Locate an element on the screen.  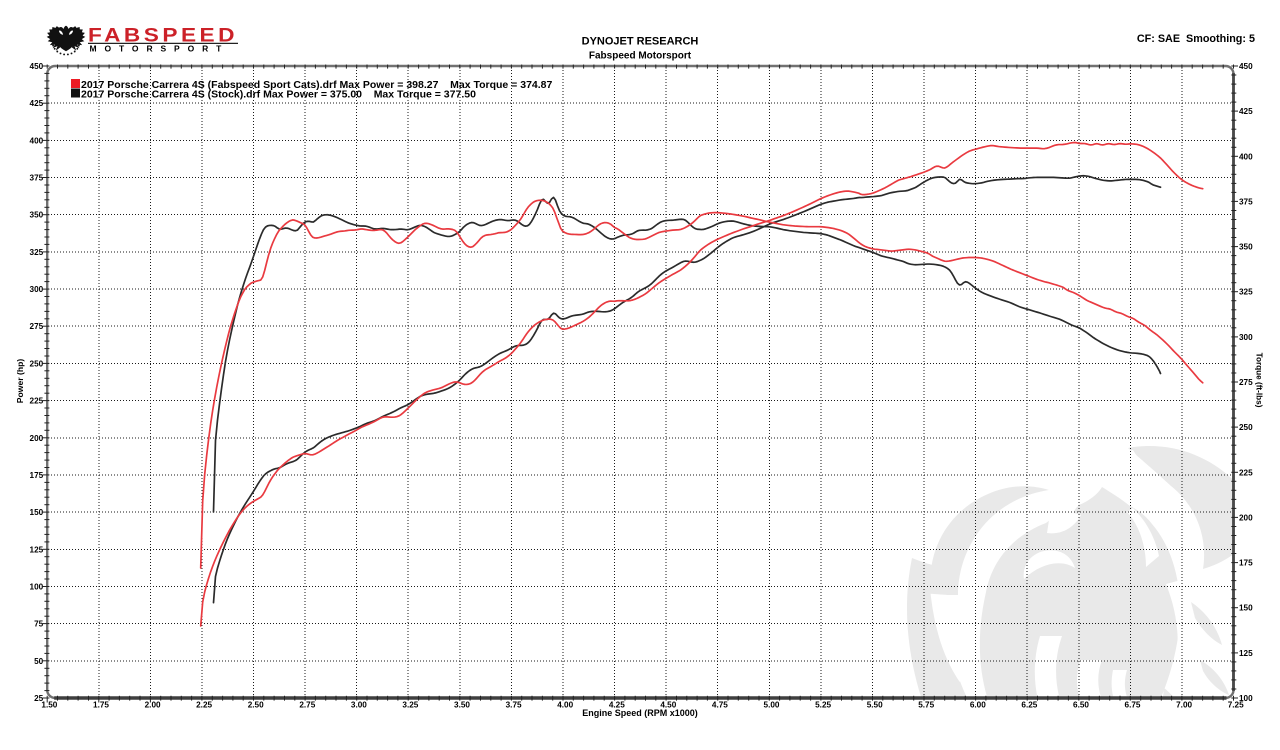
svg-text: 7.00 is located at coordinates (1184, 705).